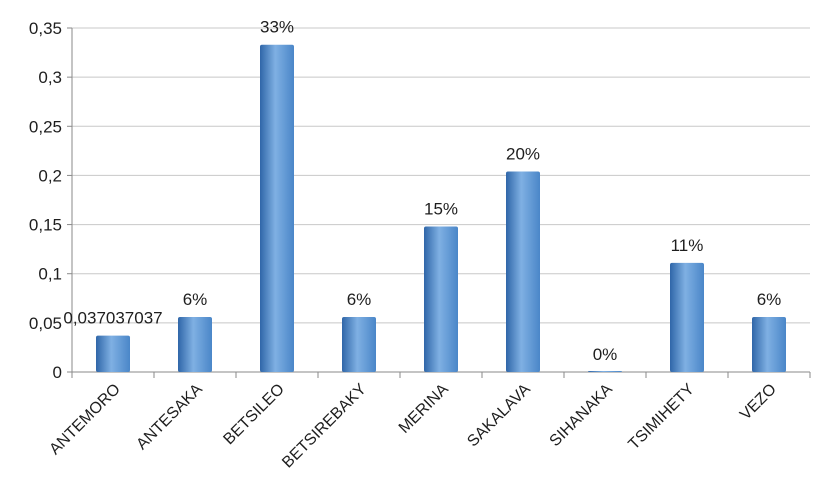 Image resolution: width=813 pixels, height=496 pixels. What do you see at coordinates (687, 245) in the screenshot?
I see `data-label-tsimihety: 11%` at bounding box center [687, 245].